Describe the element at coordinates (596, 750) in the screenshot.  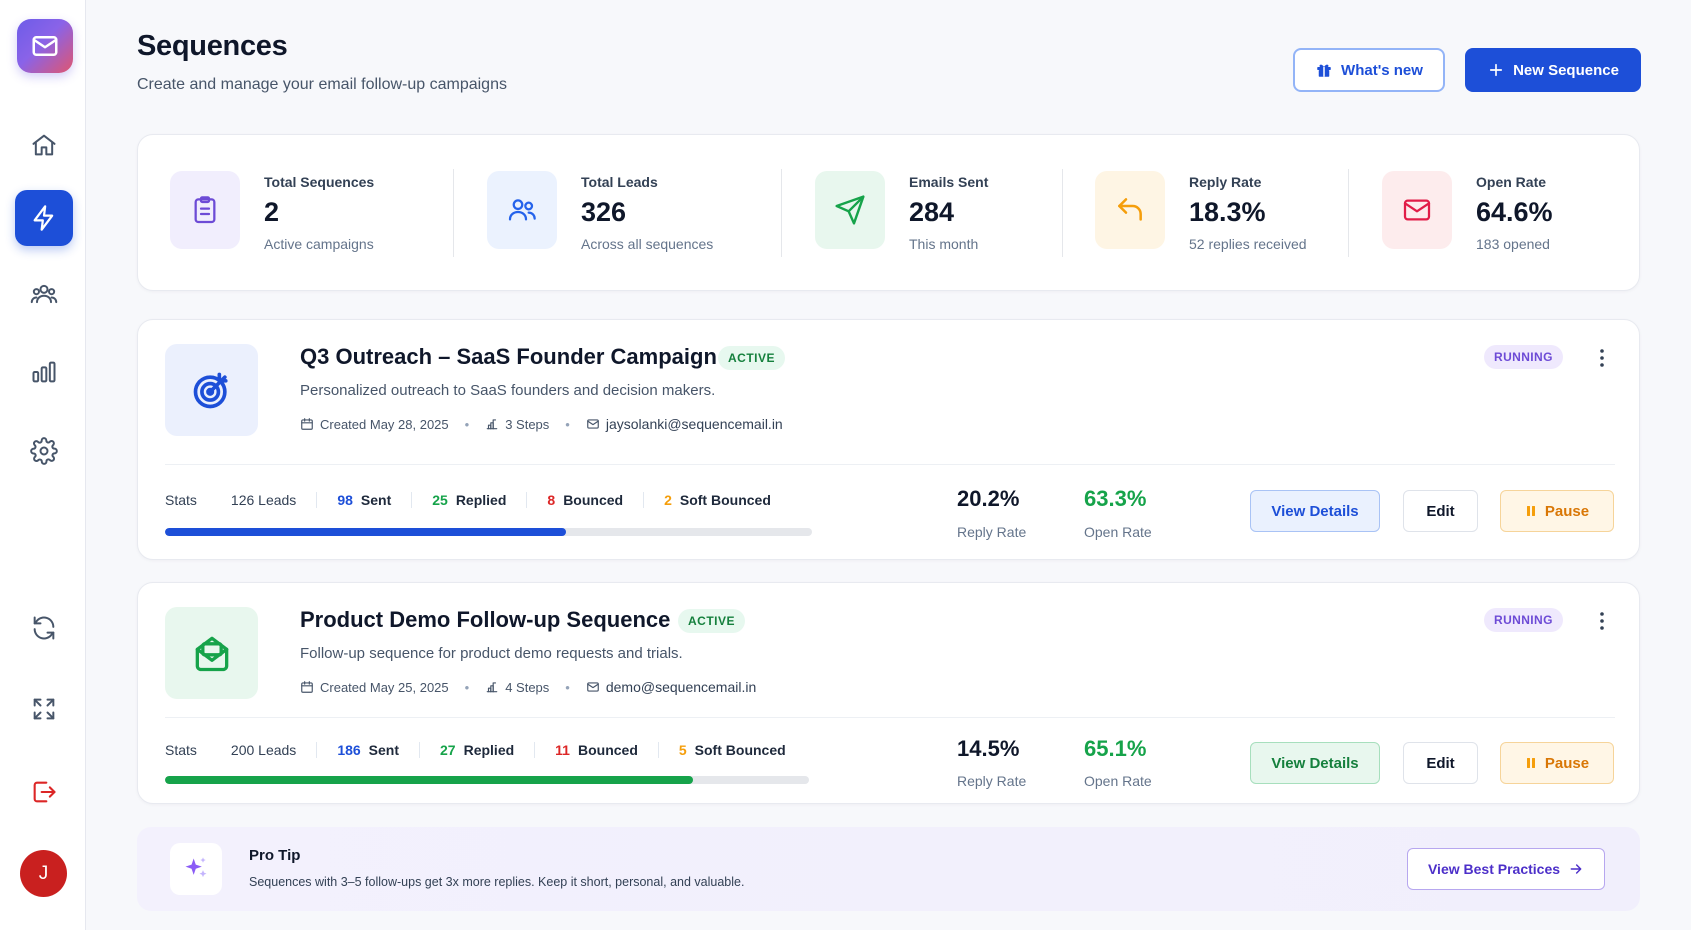
I see `bounced-stat: 11 Bounced` at that location.